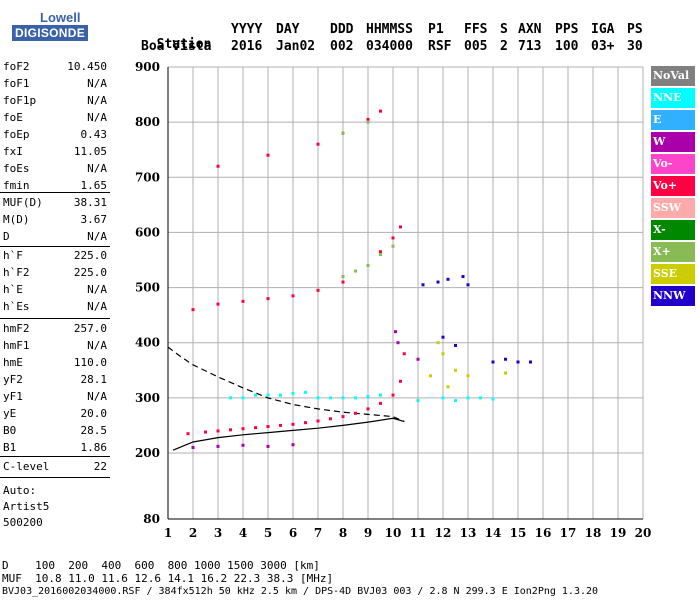 The width and height of the screenshot is (700, 600). I want to click on param-row: B1 1.86, so click(55, 449).